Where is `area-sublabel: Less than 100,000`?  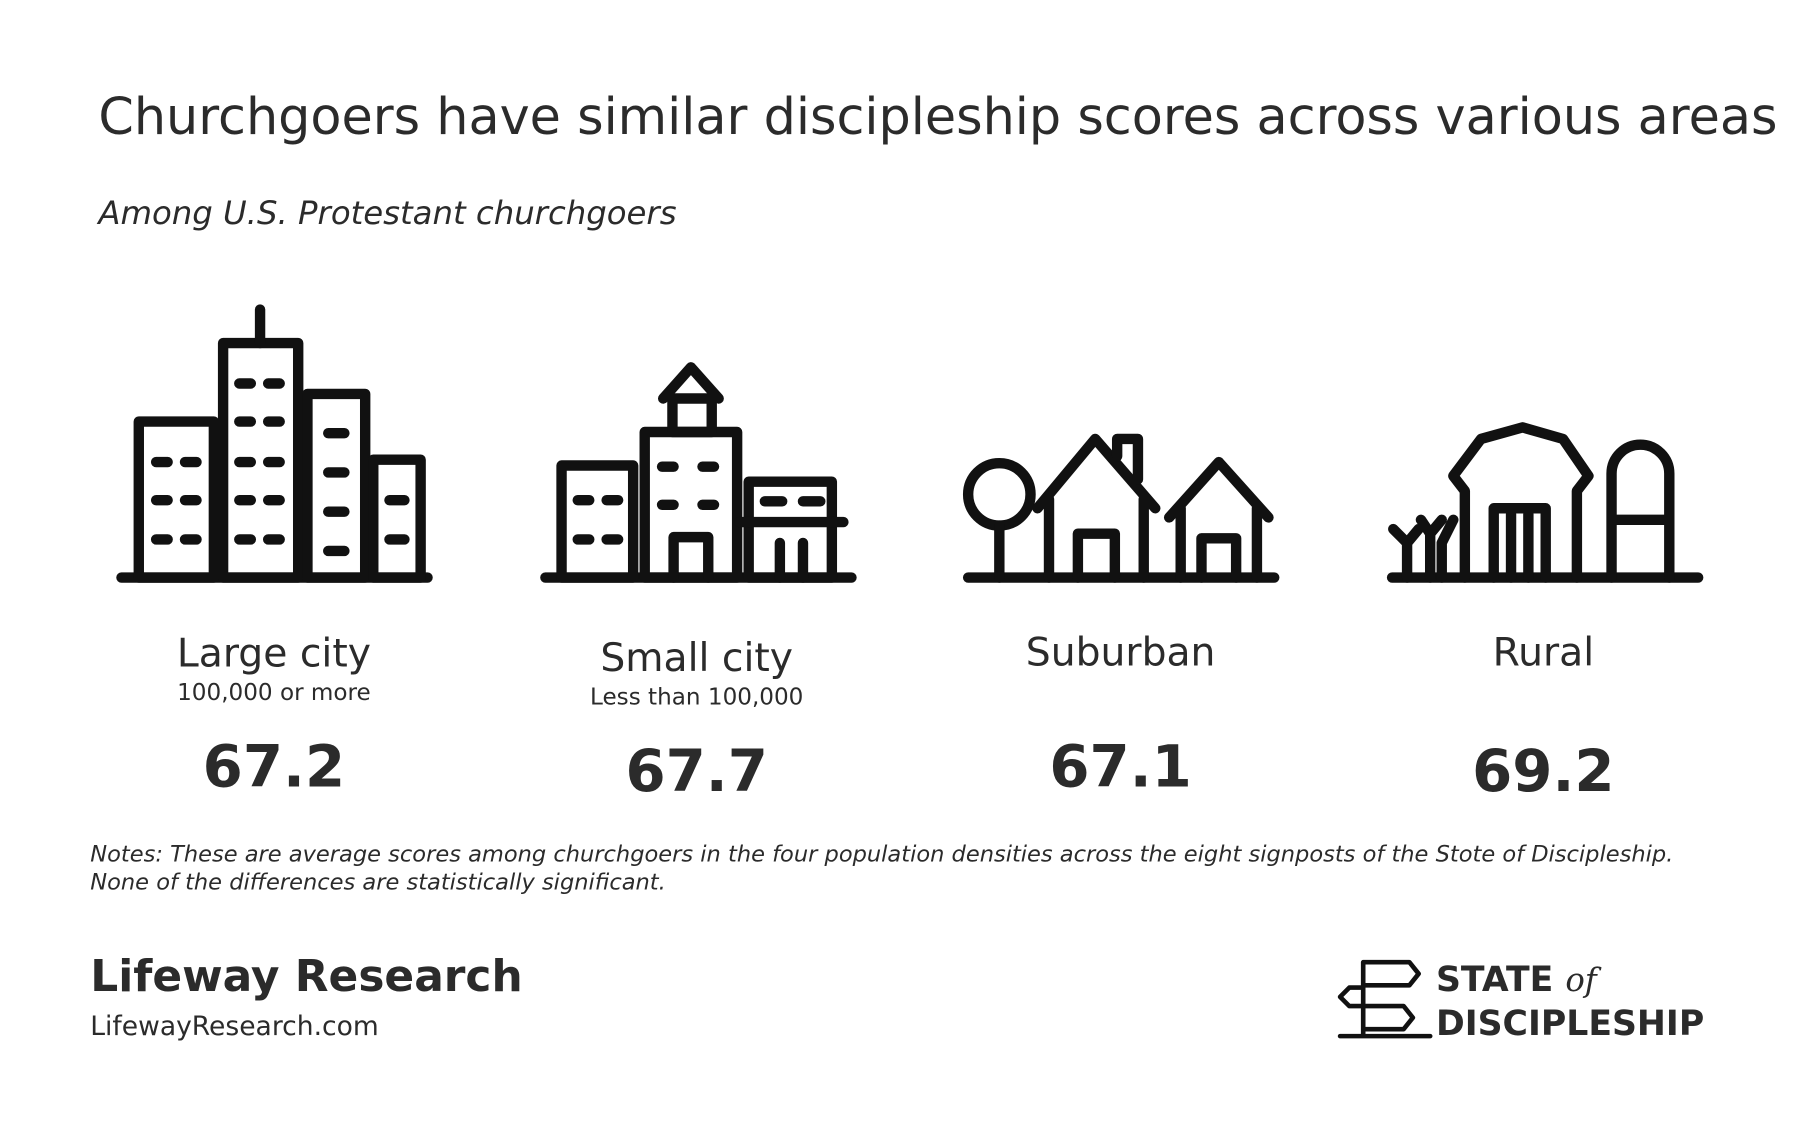 area-sublabel: Less than 100,000 is located at coordinates (696, 698).